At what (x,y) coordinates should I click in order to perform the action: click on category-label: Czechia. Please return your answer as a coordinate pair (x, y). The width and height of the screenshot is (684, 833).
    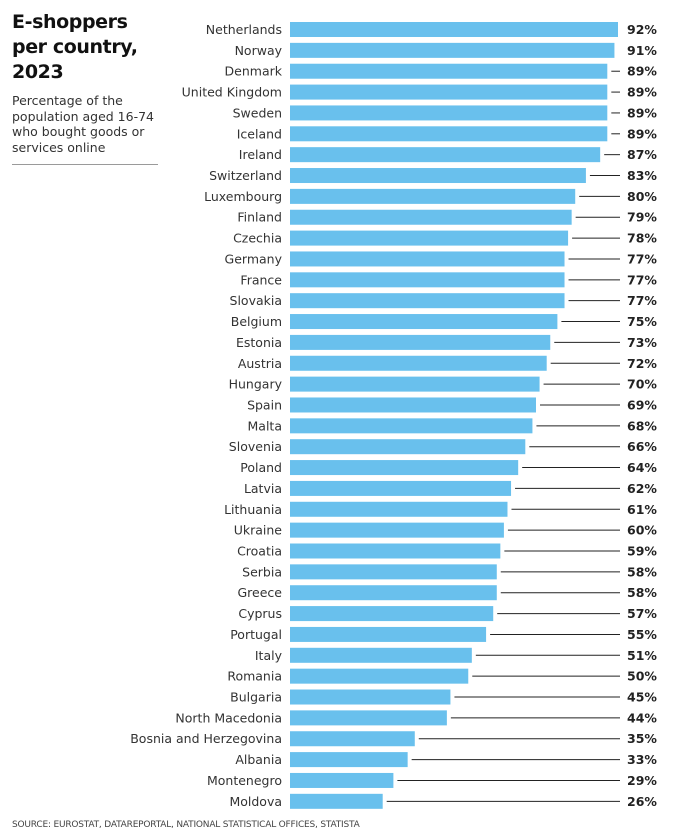
    Looking at the image, I should click on (257, 238).